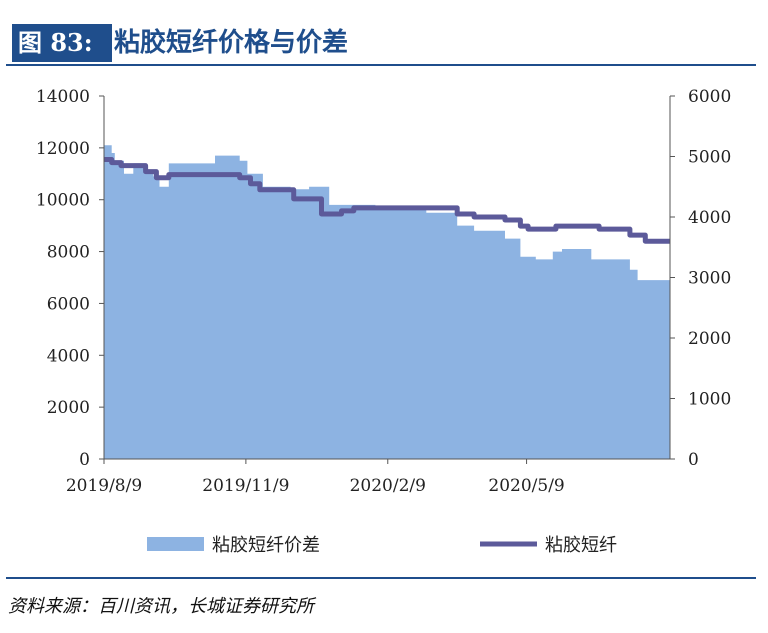  I want to click on x-tick-label: 2019/11/9, so click(245, 486).